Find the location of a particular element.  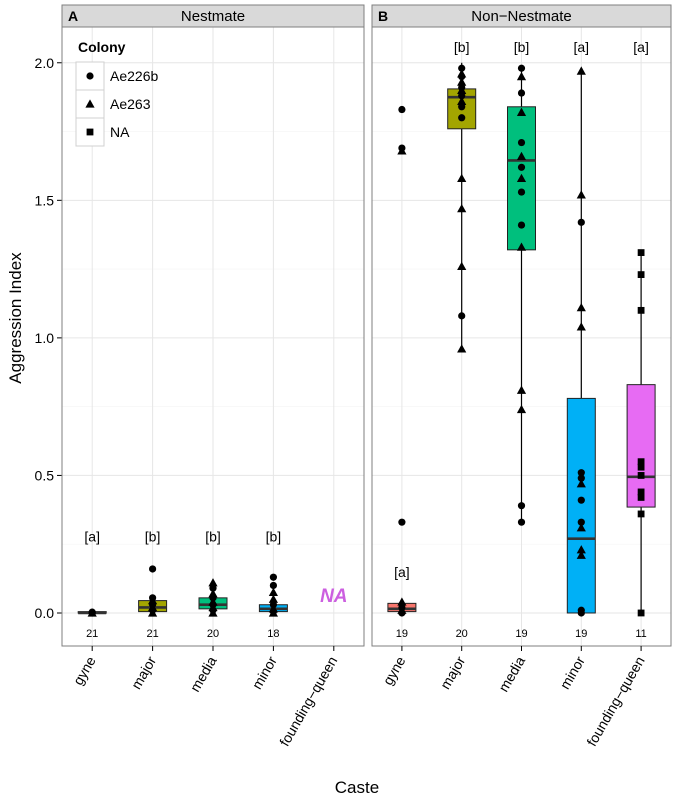

panel-title: Nestmate is located at coordinates (213, 16).